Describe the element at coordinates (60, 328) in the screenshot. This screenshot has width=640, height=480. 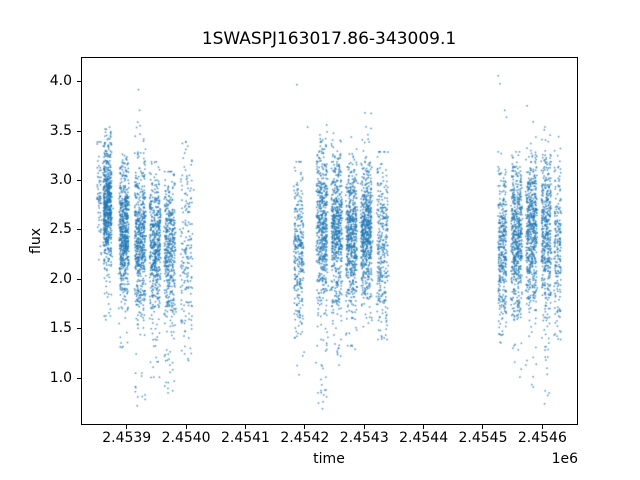
I see `y-tick-label: 1.5` at that location.